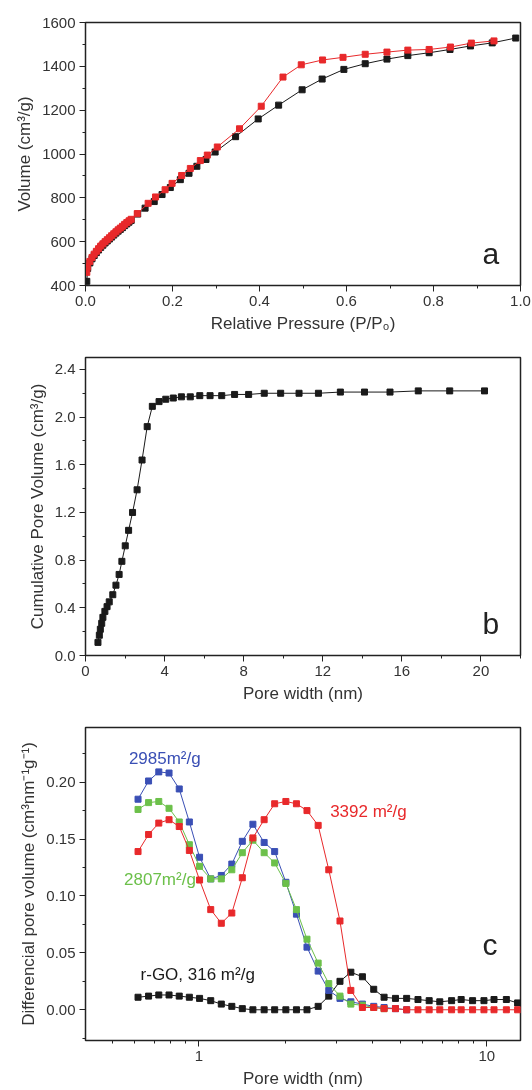 The height and width of the screenshot is (1090, 532). I want to click on y-tick-label: 0.15, so click(61, 839).